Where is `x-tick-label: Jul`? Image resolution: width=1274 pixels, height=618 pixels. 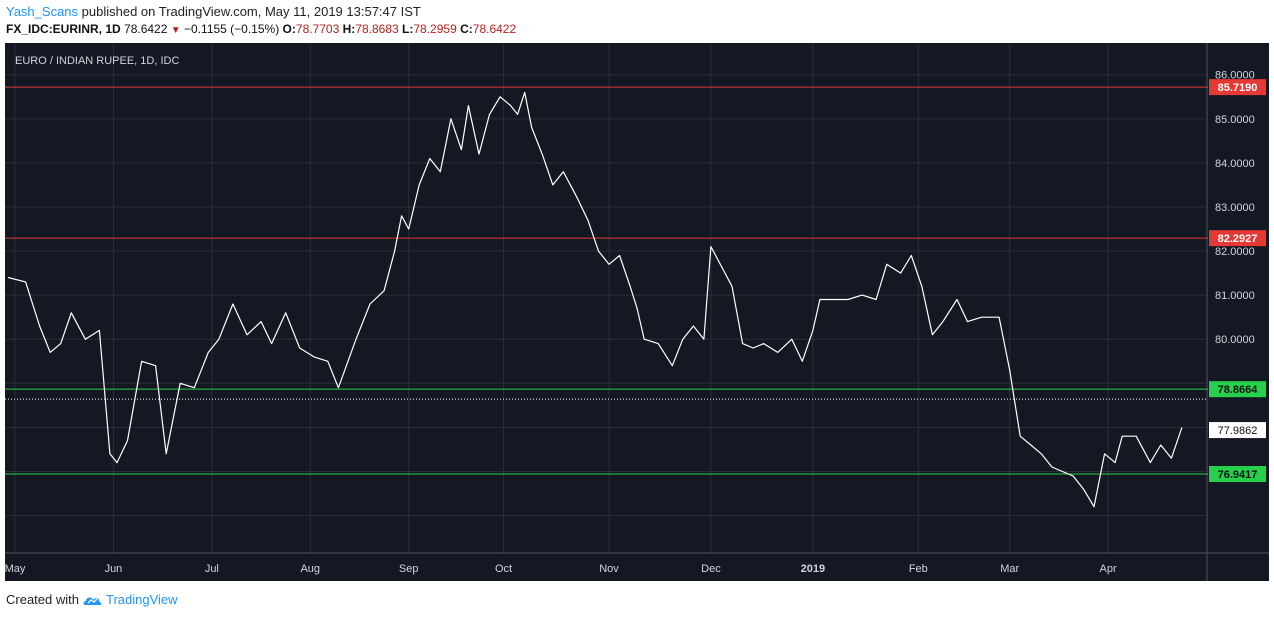 x-tick-label: Jul is located at coordinates (212, 569).